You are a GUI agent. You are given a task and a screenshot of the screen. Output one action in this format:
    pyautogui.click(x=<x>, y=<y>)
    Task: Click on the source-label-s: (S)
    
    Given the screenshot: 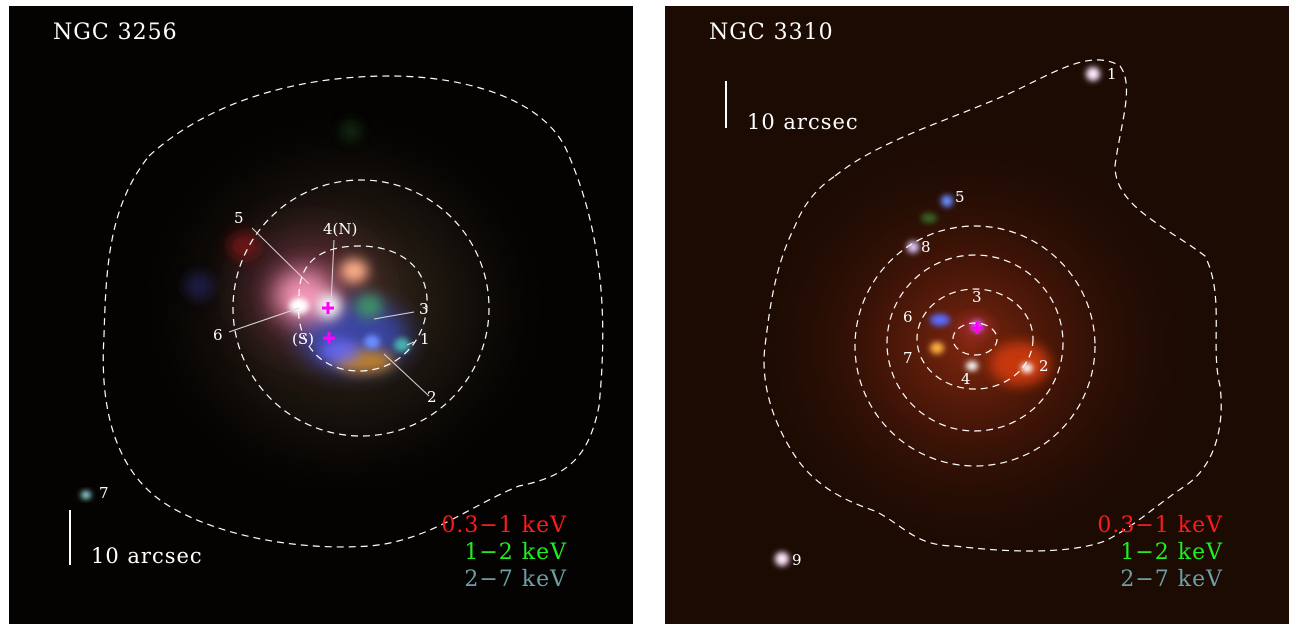 What is the action you would take?
    pyautogui.click(x=303, y=339)
    